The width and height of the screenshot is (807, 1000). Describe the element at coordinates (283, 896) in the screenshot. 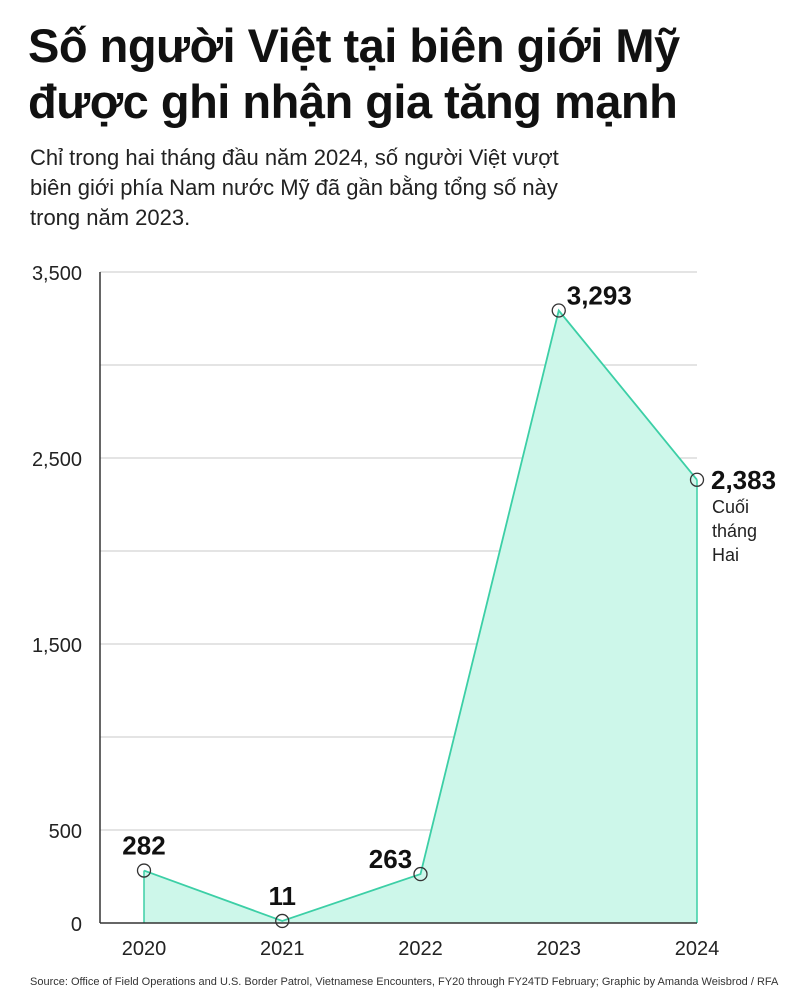

I see `data-label: 11` at that location.